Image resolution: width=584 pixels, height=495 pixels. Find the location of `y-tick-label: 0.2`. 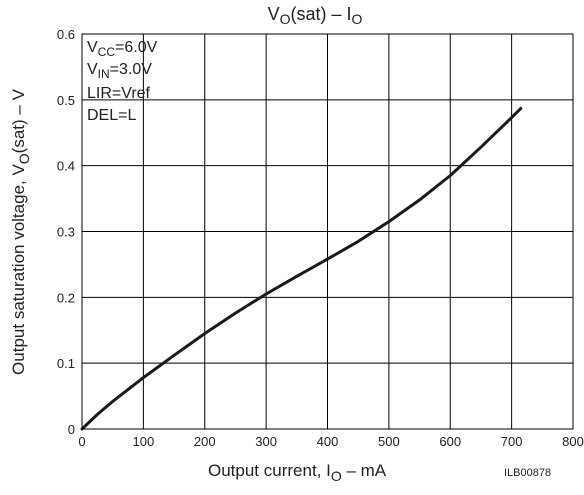

y-tick-label: 0.2 is located at coordinates (66, 297).